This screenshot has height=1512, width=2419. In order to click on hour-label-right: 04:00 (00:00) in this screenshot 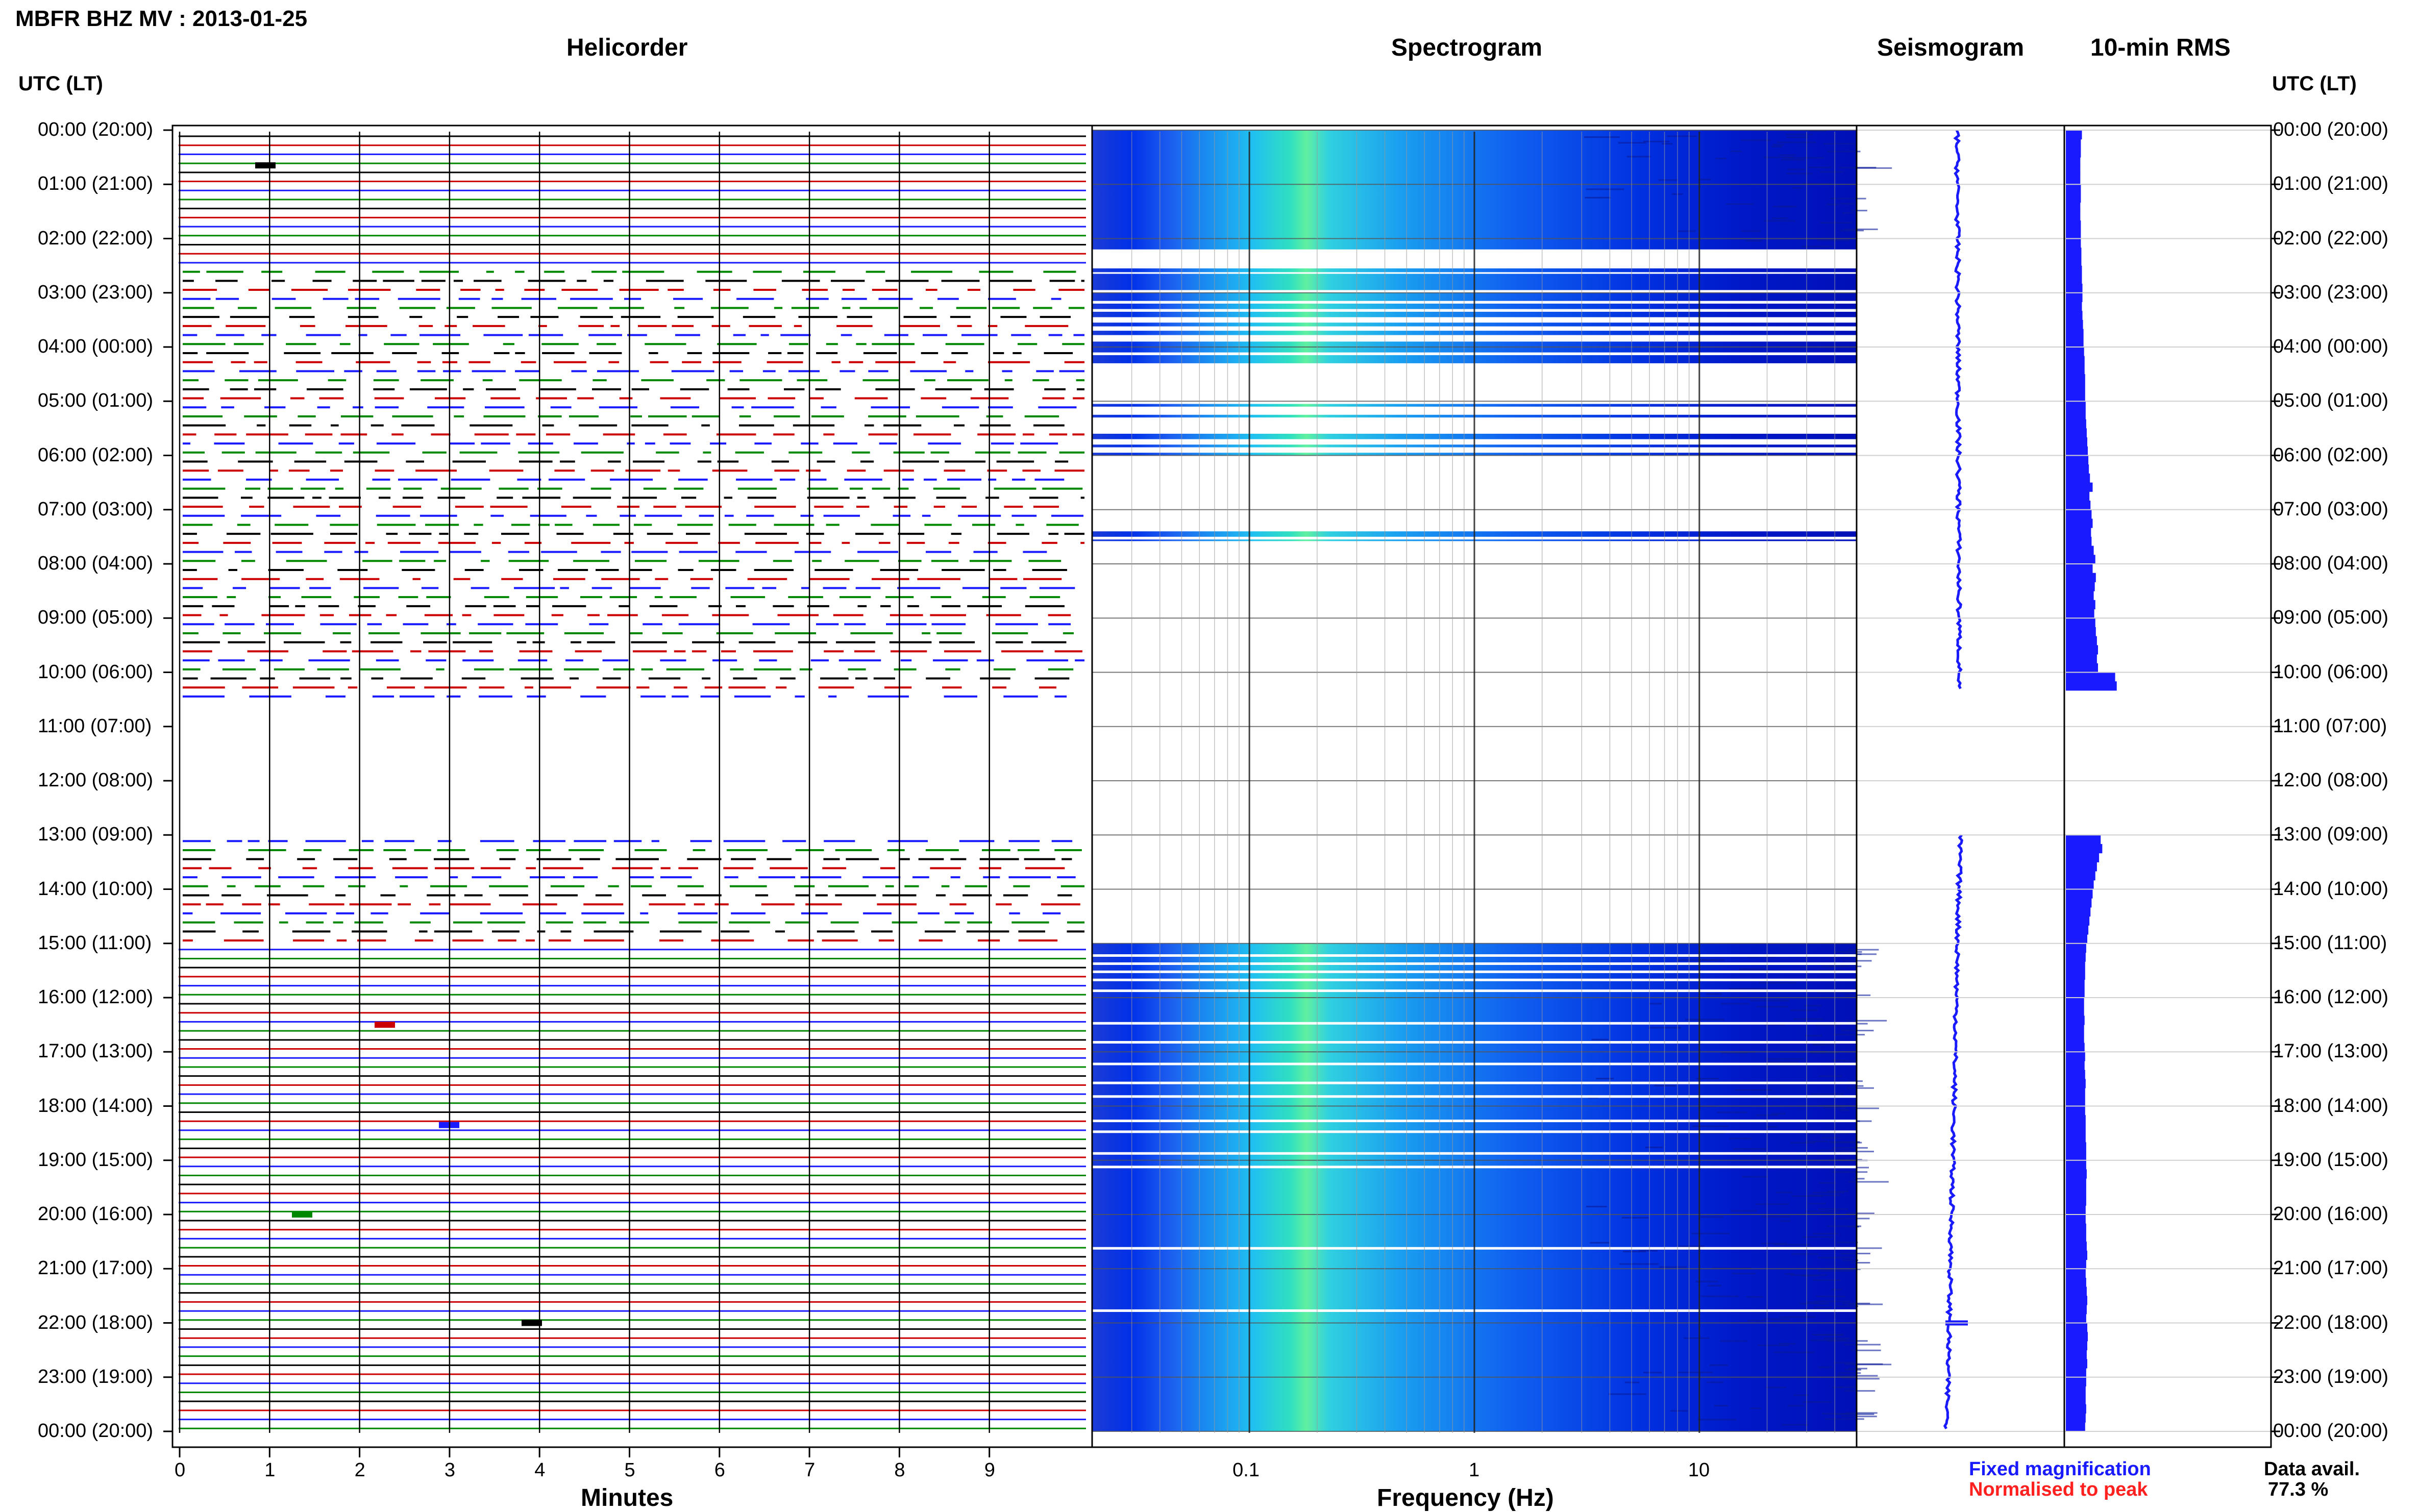, I will do `click(2331, 346)`.